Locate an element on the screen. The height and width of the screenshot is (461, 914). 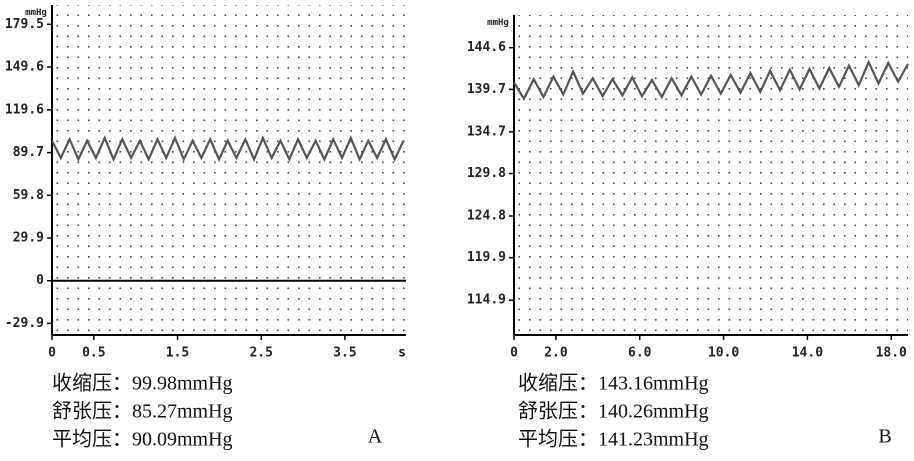
y-tick-label: 119.6 is located at coordinates (24, 109).